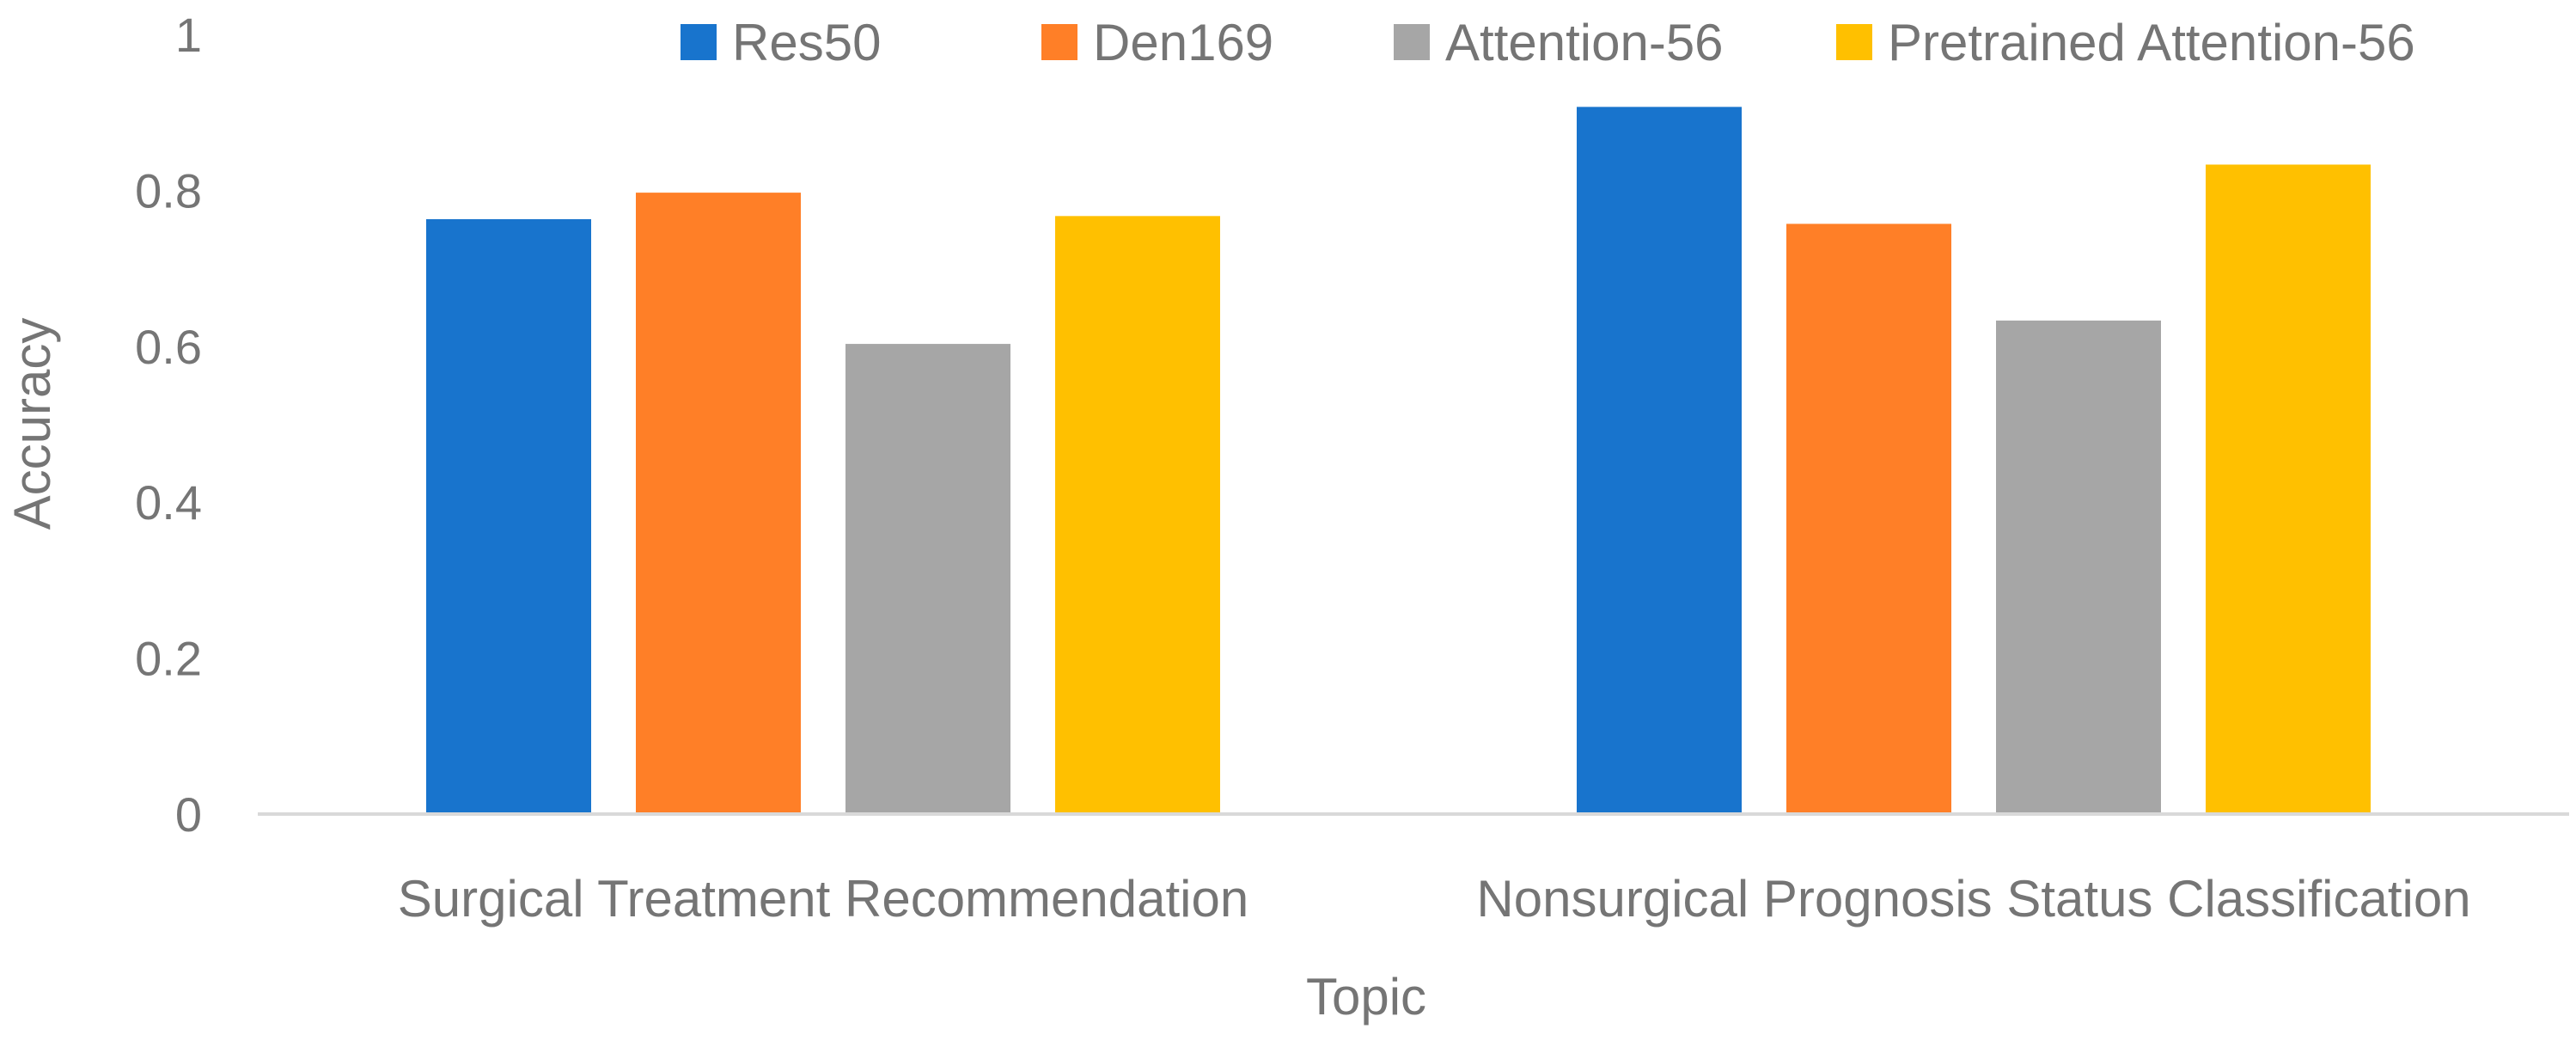  What do you see at coordinates (2151, 42) in the screenshot?
I see `legend-label: Pretrained Attention-56` at bounding box center [2151, 42].